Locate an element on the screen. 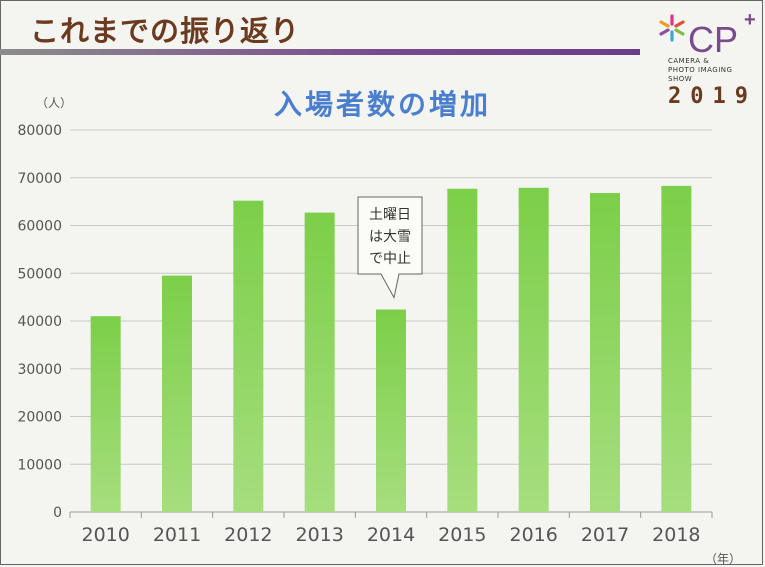 This screenshot has height=567, width=765. logo-year: 2019 is located at coordinates (712, 96).